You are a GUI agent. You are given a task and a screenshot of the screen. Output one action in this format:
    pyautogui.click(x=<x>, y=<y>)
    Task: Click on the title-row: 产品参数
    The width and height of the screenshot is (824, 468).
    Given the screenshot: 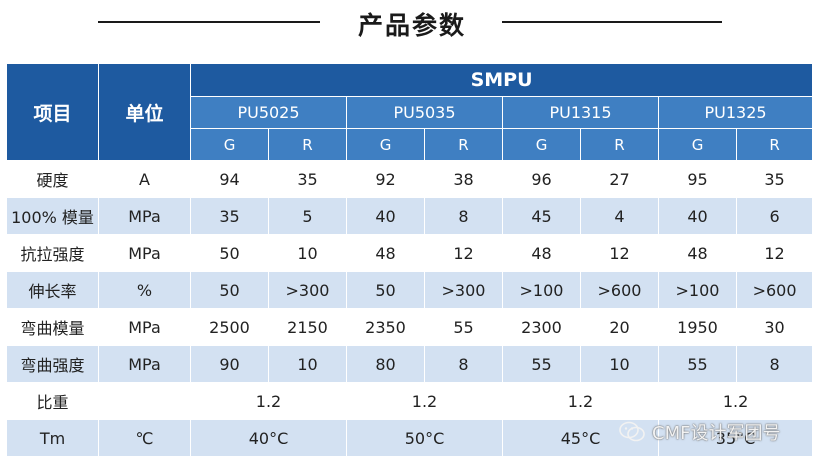 What is the action you would take?
    pyautogui.click(x=412, y=26)
    